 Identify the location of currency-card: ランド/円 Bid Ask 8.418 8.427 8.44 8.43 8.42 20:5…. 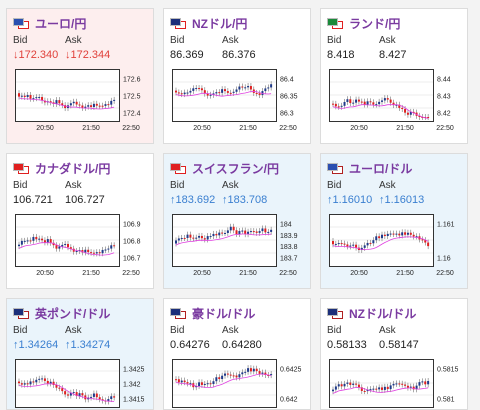
(394, 76).